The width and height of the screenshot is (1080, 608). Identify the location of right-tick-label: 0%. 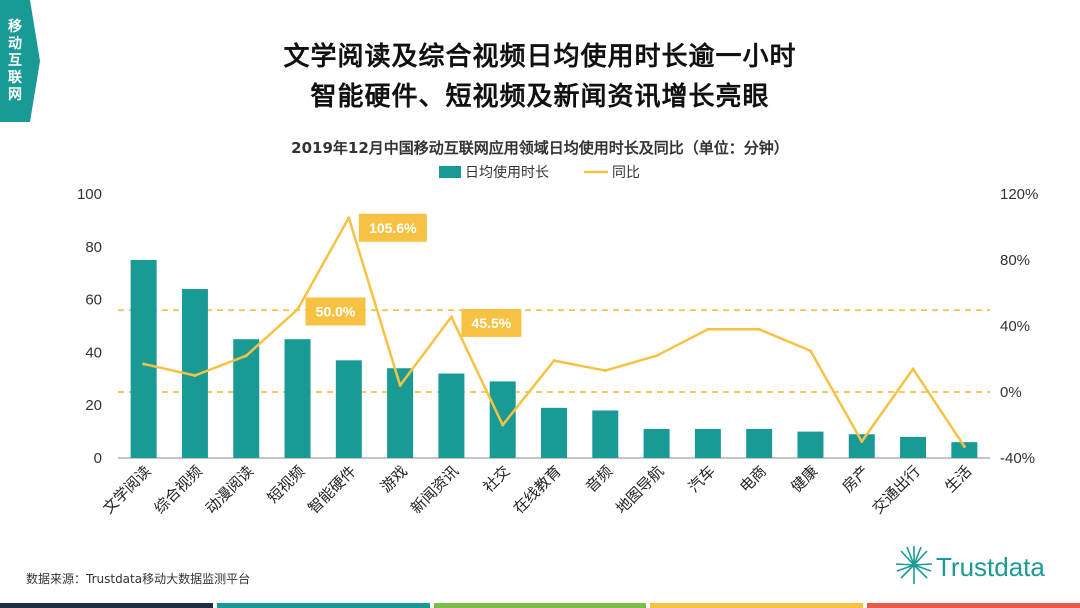
(1011, 392).